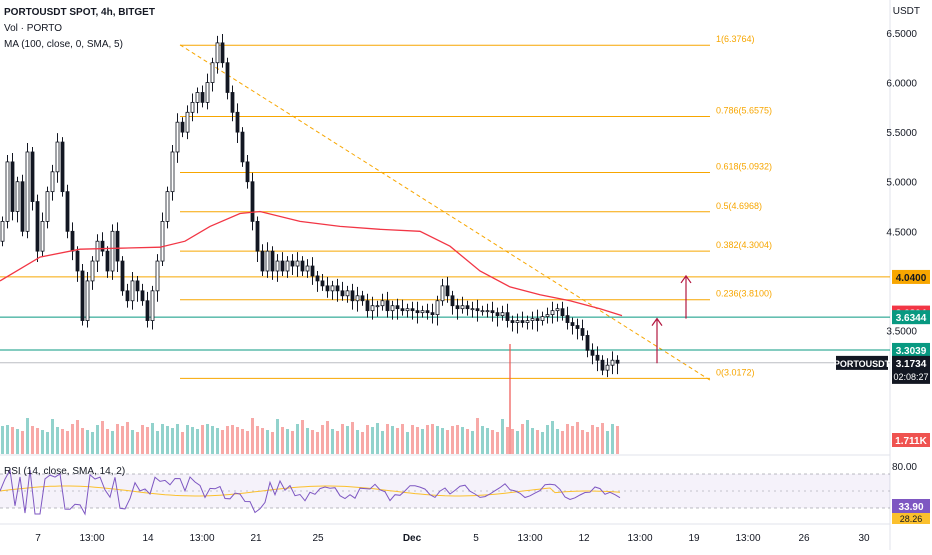  I want to click on fib-level-label: 0.382(4.3004), so click(744, 245).